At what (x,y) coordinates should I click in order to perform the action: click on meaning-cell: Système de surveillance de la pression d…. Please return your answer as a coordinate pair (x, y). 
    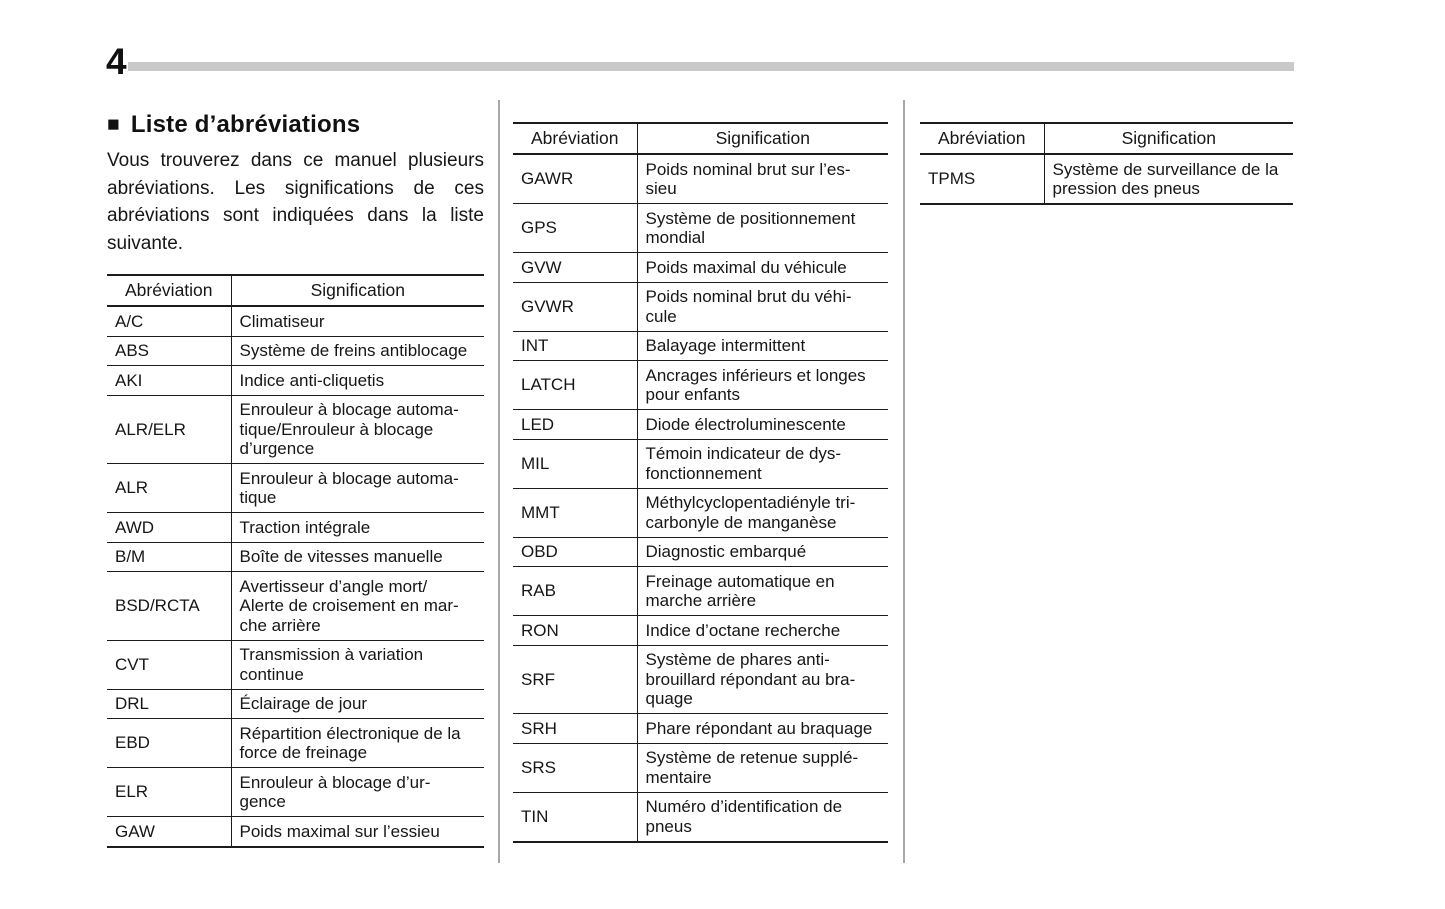
    Looking at the image, I should click on (1165, 179).